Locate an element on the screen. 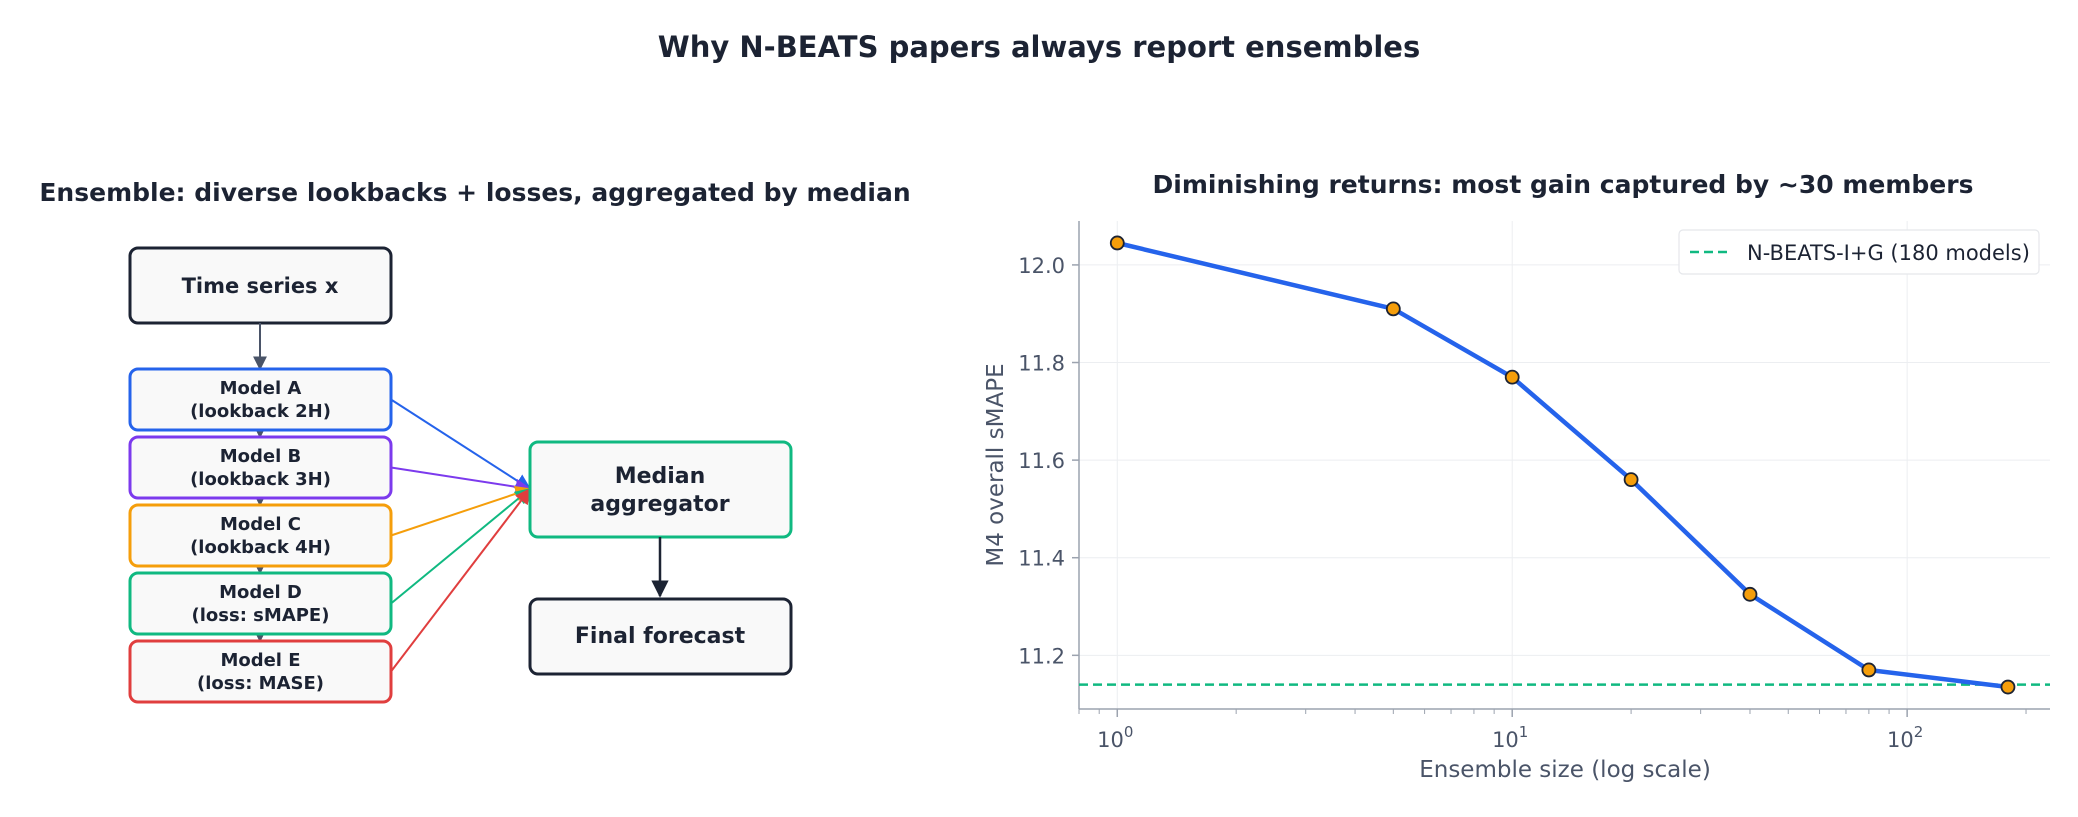 The width and height of the screenshot is (2078, 817). model-detail: (loss: MASE) is located at coordinates (260, 683).